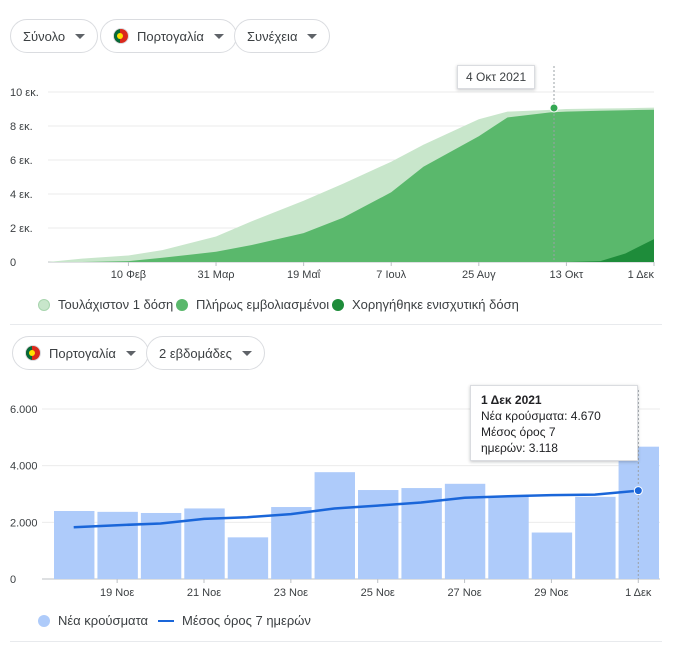  Describe the element at coordinates (116, 304) in the screenshot. I see `legend-label: Τουλάχιστον 1 δόση` at that location.